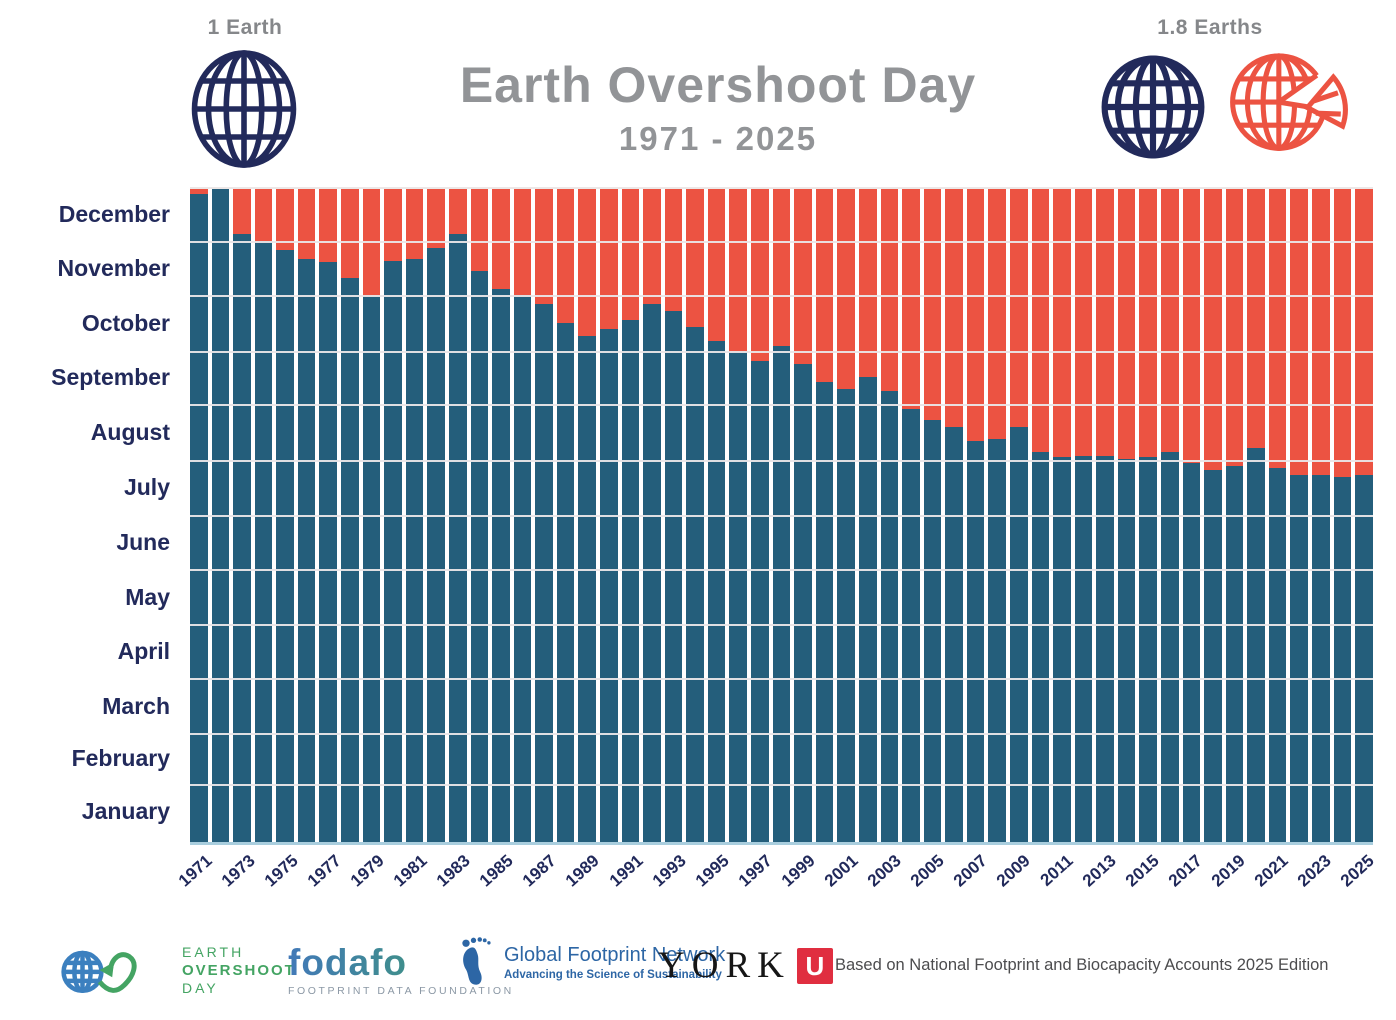 This screenshot has height=1020, width=1396. I want to click on year-label-1975: 1975, so click(282, 871).